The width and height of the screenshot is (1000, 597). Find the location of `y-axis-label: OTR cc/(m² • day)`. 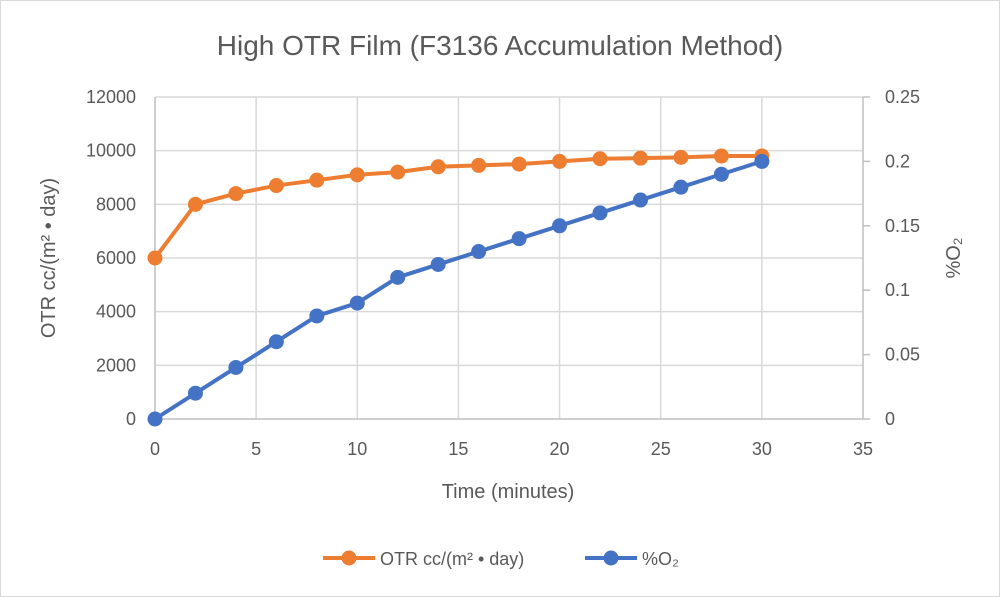

y-axis-label: OTR cc/(m² • day) is located at coordinates (49, 258).